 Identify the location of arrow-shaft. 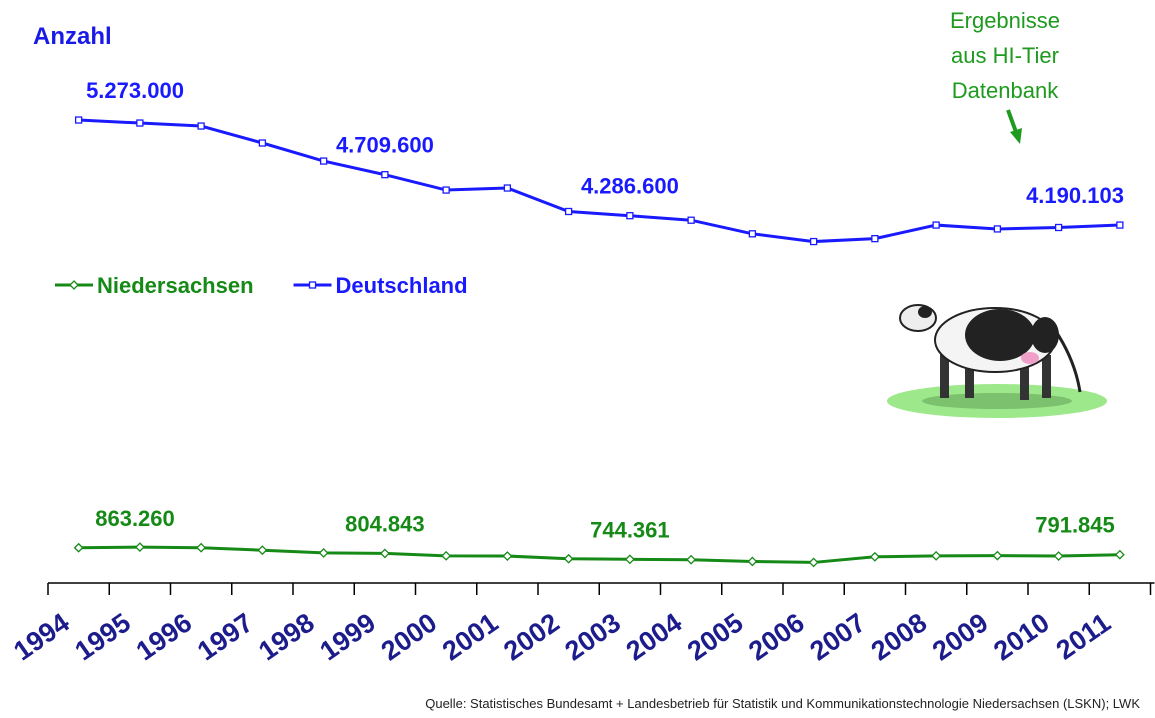
(1012, 121).